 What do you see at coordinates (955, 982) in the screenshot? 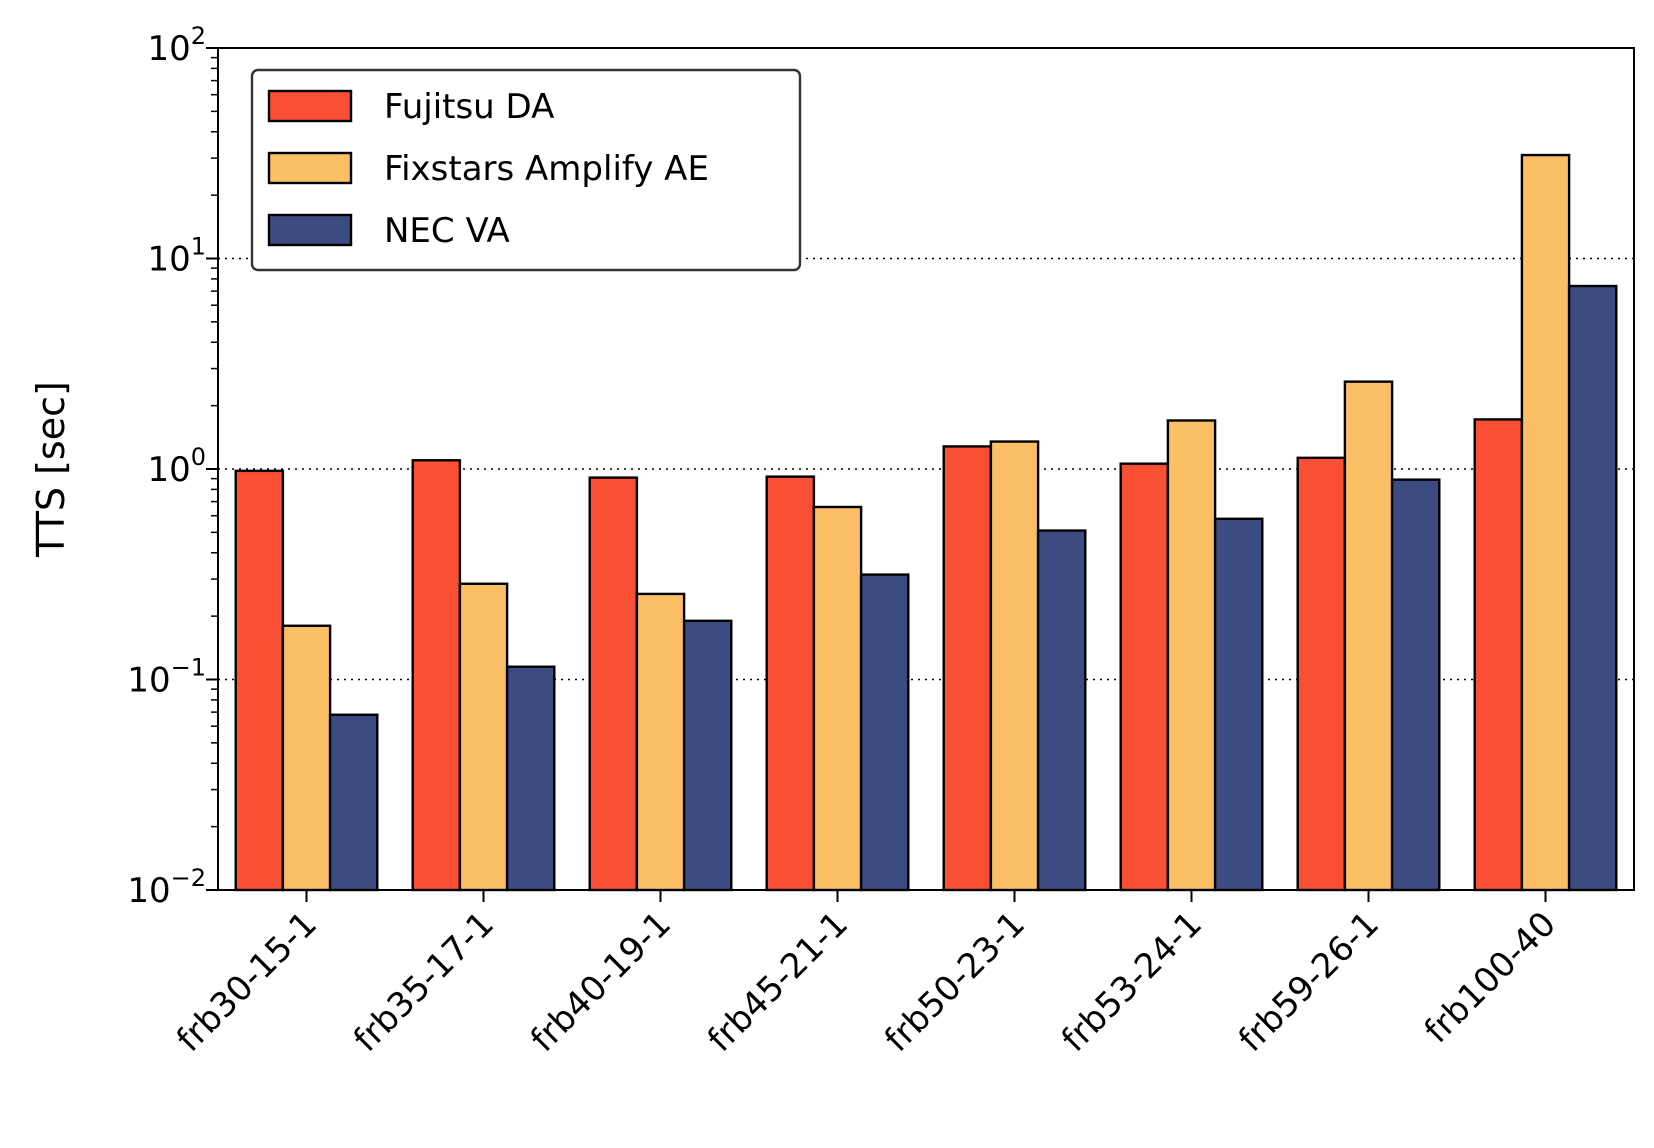
I see `x-tick-label: frb50-23-1` at bounding box center [955, 982].